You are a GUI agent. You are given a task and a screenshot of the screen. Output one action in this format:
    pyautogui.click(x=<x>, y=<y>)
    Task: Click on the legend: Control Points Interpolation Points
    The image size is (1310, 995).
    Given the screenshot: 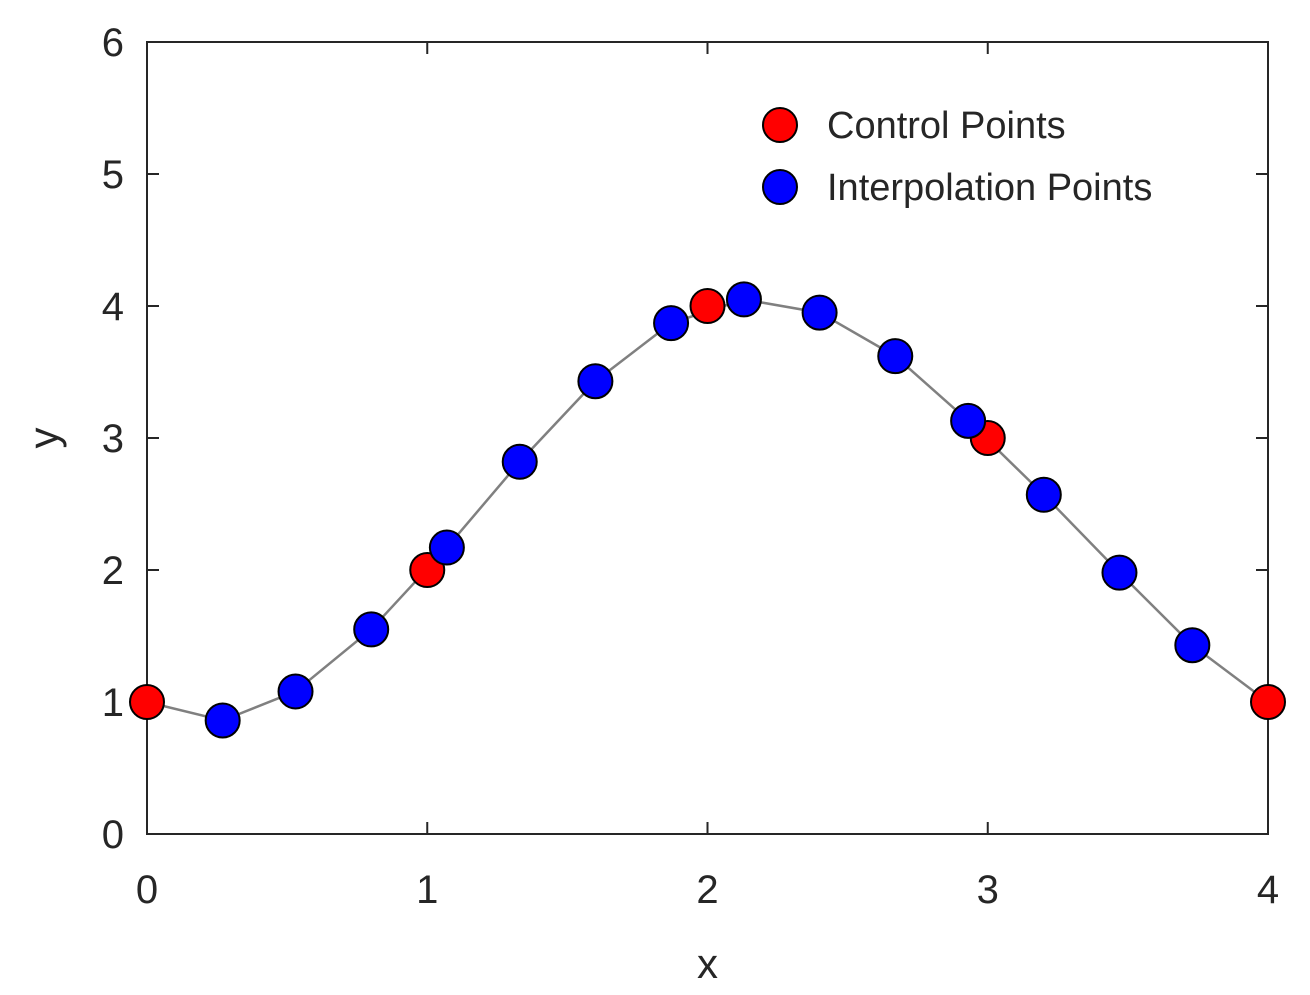 What is the action you would take?
    pyautogui.click(x=957, y=157)
    